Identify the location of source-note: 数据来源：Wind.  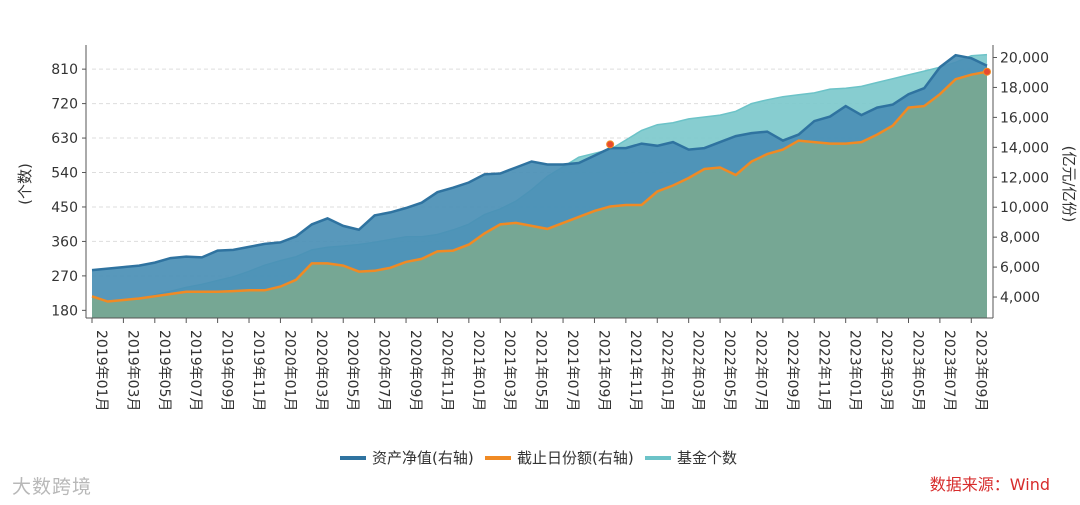
(989, 484).